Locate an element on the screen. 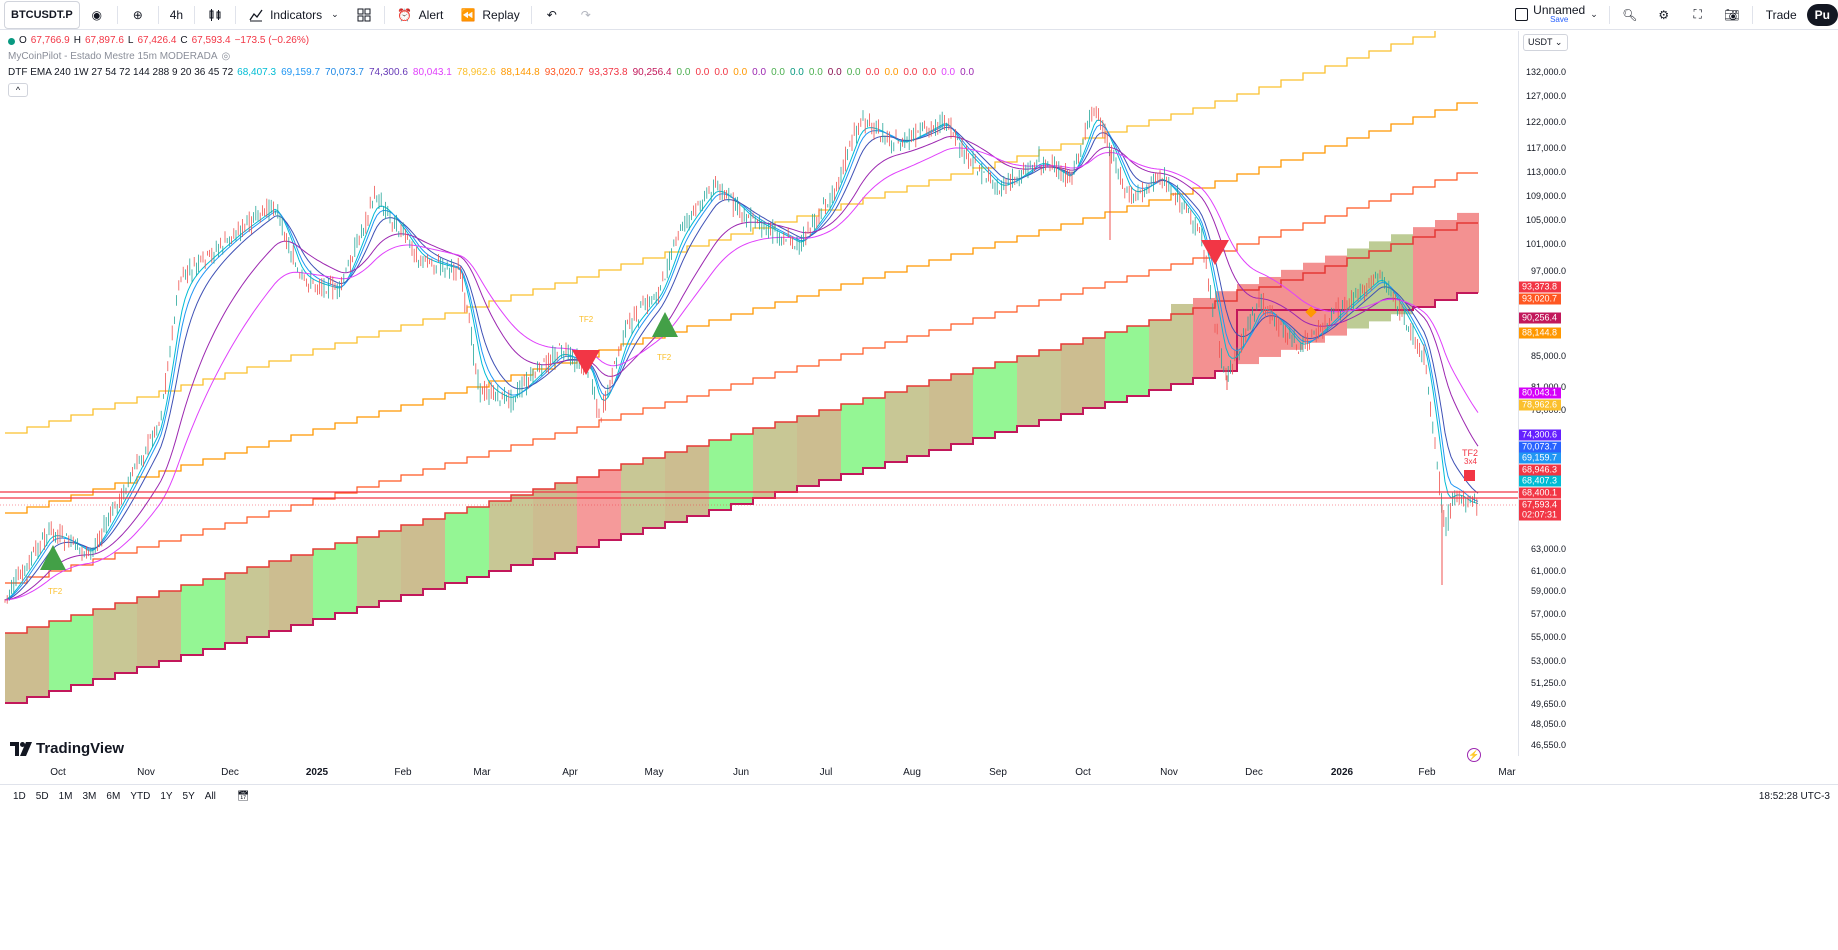 Image resolution: width=1838 pixels, height=950 pixels. layout-button: Unnamed Save ⌄ is located at coordinates (1556, 15).